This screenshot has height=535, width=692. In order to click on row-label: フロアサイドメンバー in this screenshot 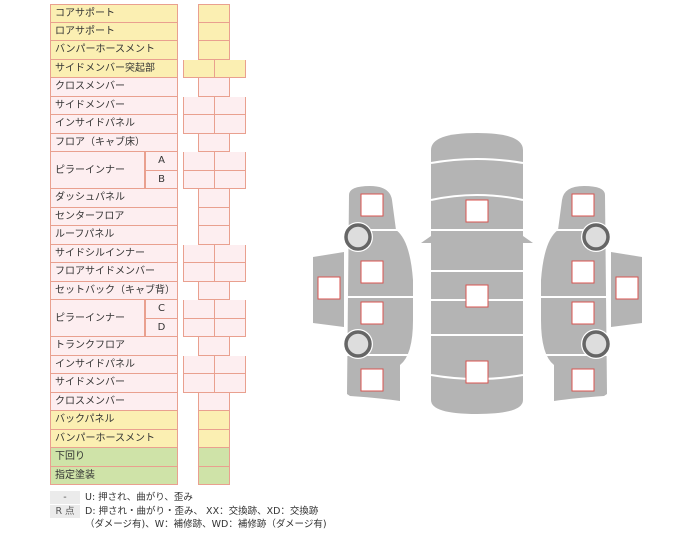, I will do `click(114, 272)`.